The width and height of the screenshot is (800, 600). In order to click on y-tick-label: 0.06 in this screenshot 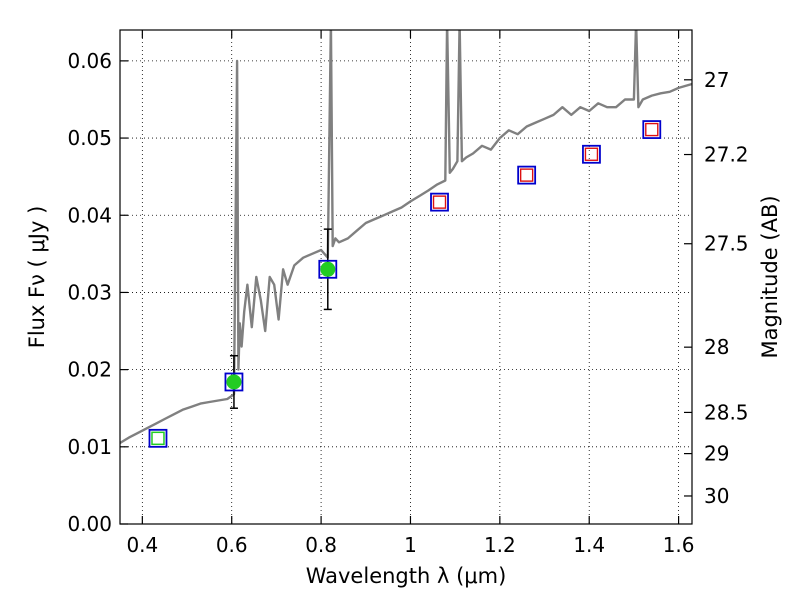, I will do `click(89, 61)`.